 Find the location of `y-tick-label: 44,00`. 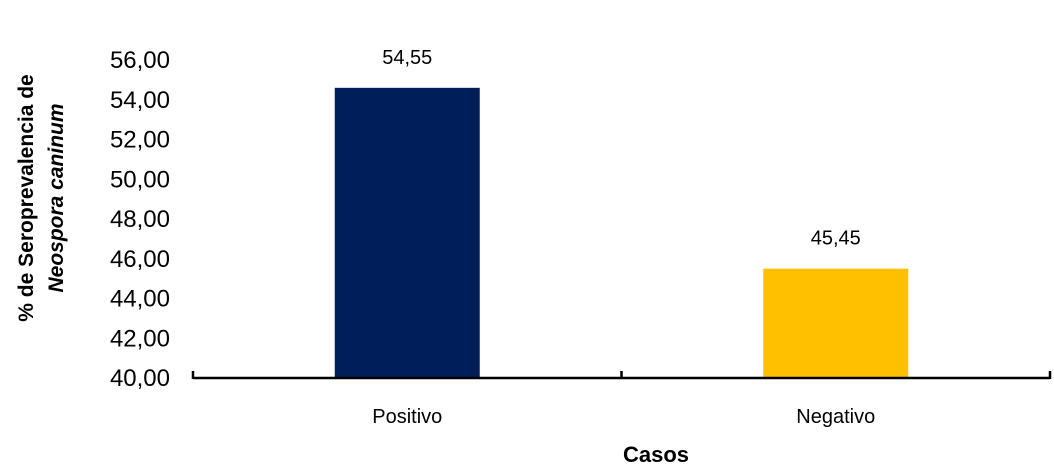

y-tick-label: 44,00 is located at coordinates (140, 299).